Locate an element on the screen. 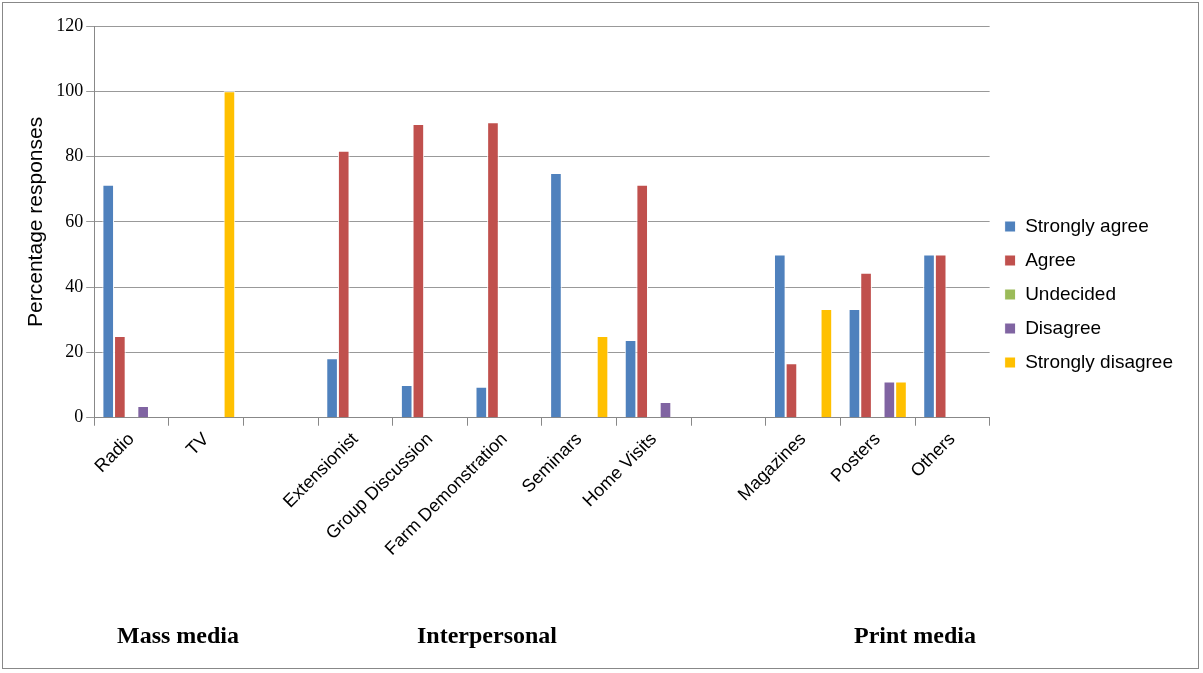 The width and height of the screenshot is (1203, 673). y-tick-label: 20 is located at coordinates (74, 351).